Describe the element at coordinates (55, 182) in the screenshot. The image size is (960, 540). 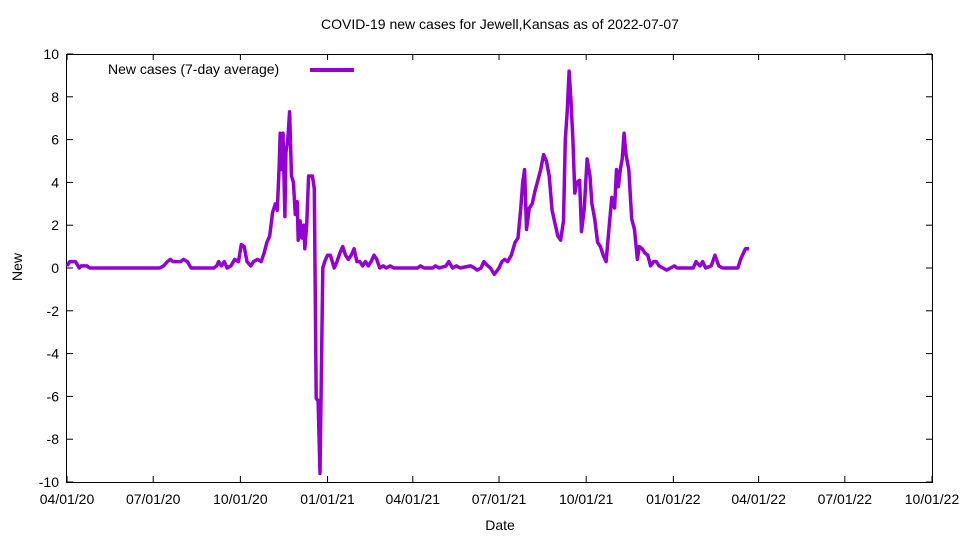
I see `y-tick-label: 4` at that location.